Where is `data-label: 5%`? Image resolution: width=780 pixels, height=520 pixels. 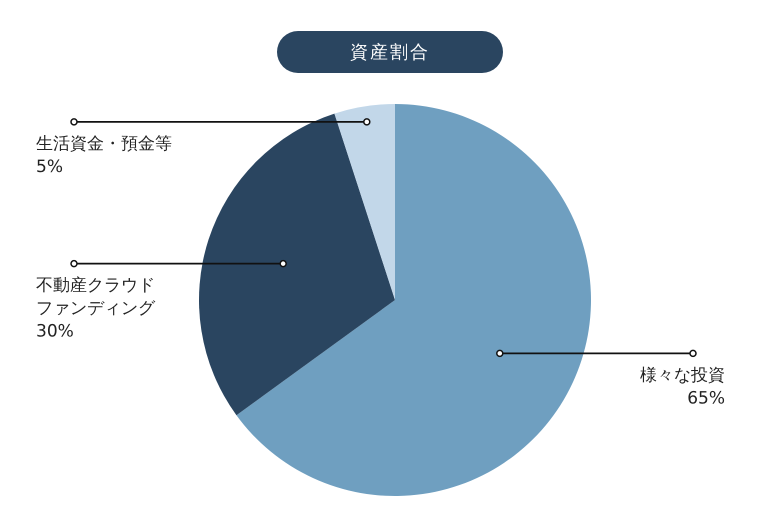
data-label: 5% is located at coordinates (49, 166).